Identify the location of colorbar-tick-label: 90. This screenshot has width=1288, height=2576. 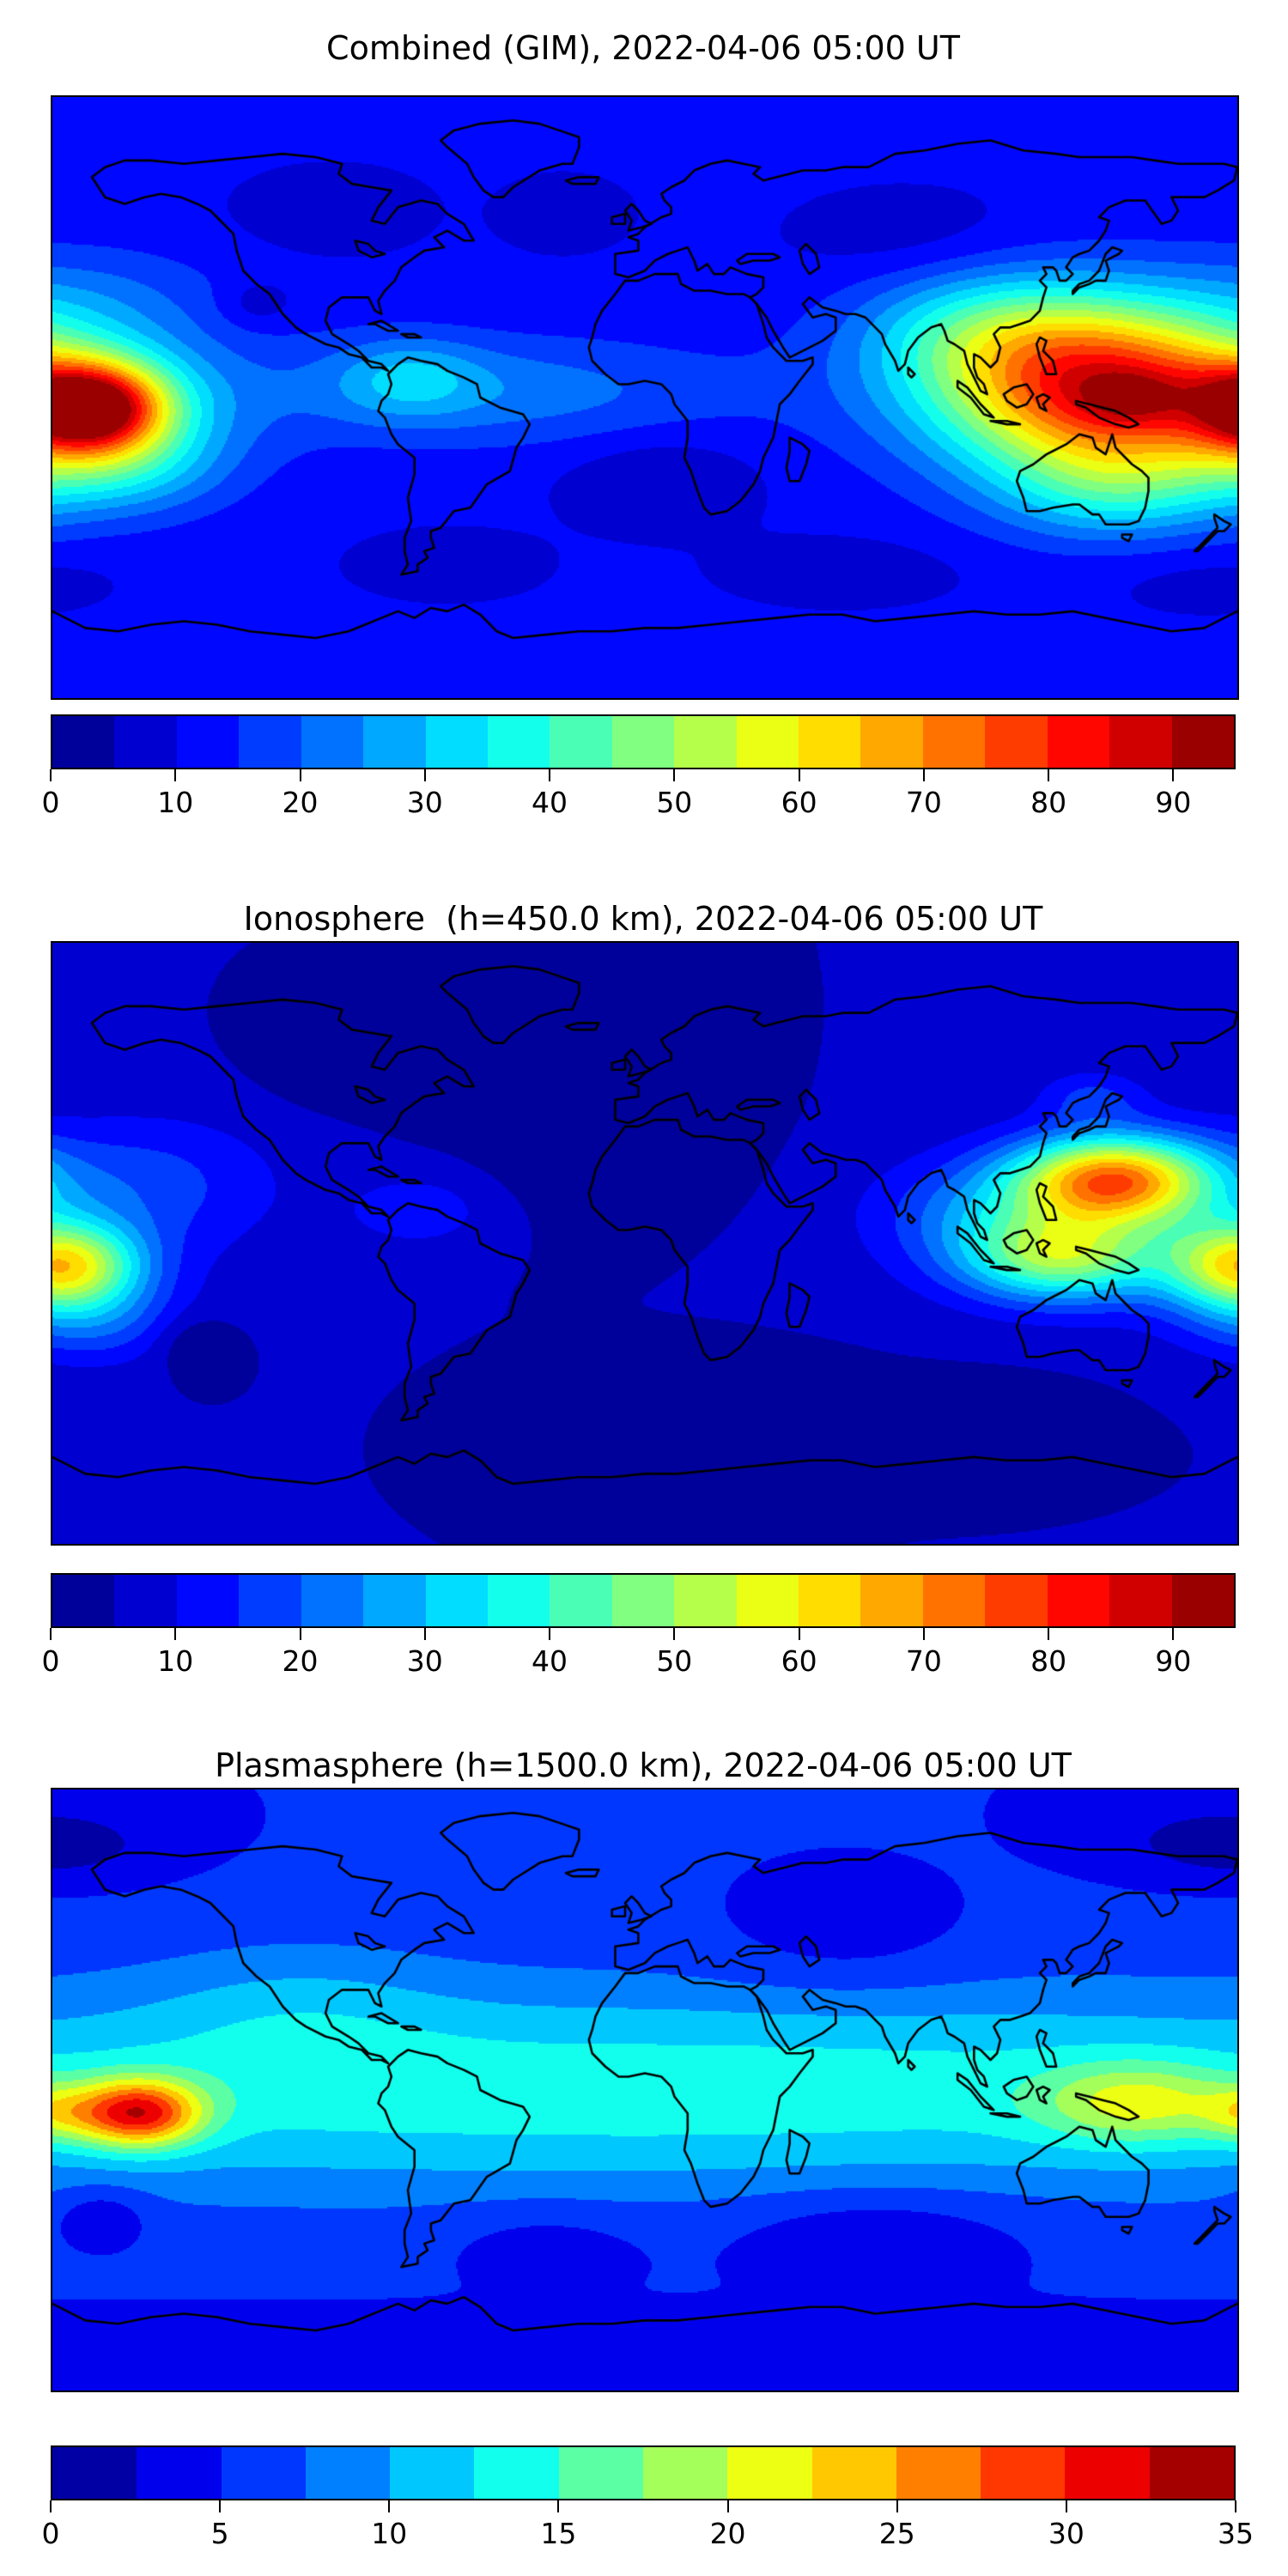
(1173, 802).